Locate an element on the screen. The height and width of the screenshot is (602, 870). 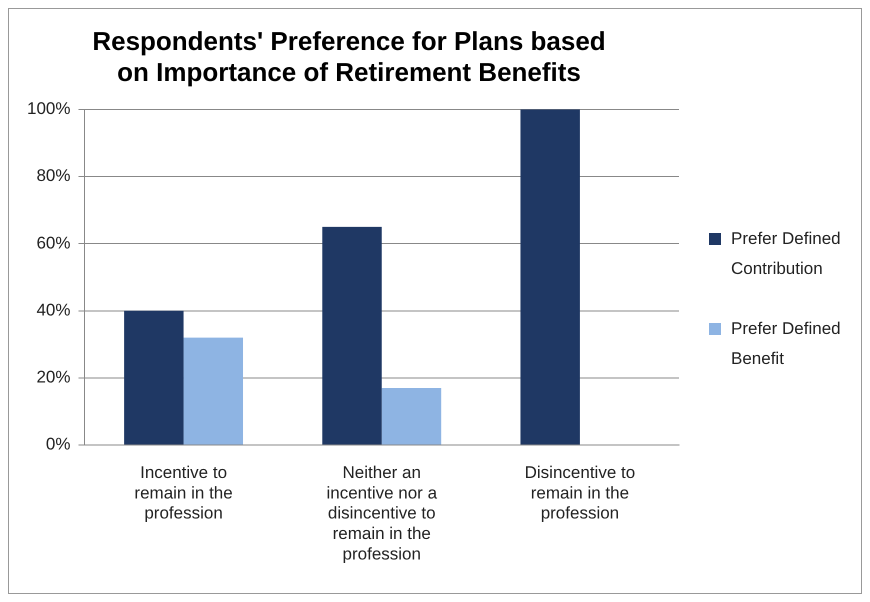
y-tick-label: 100% is located at coordinates (48, 108).